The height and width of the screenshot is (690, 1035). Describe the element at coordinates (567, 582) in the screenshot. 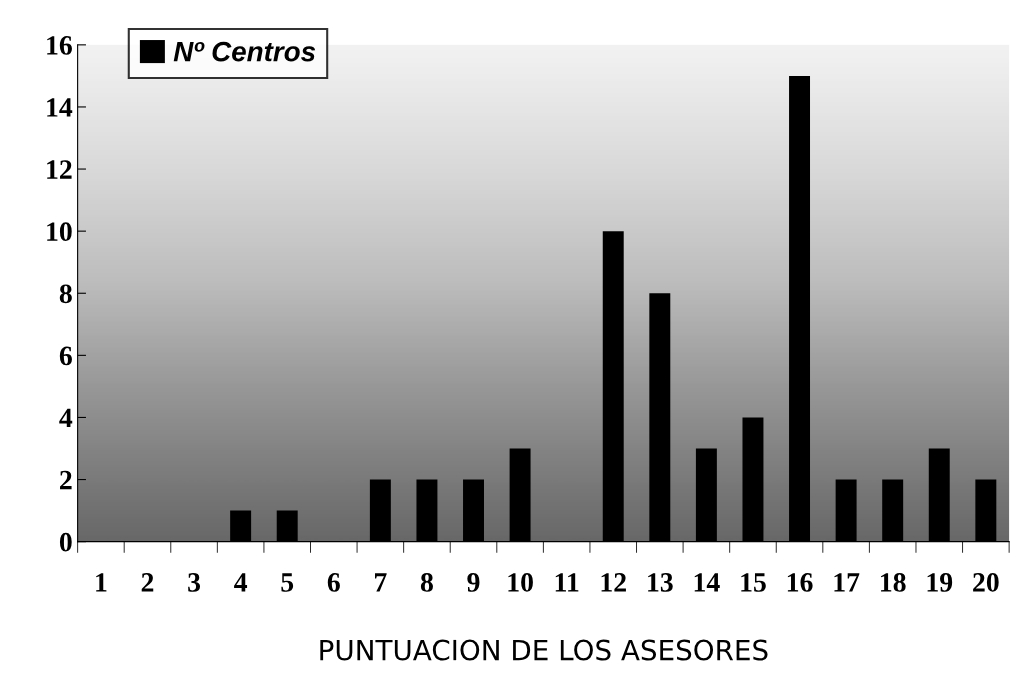

I see `x-tick-label: 11` at that location.